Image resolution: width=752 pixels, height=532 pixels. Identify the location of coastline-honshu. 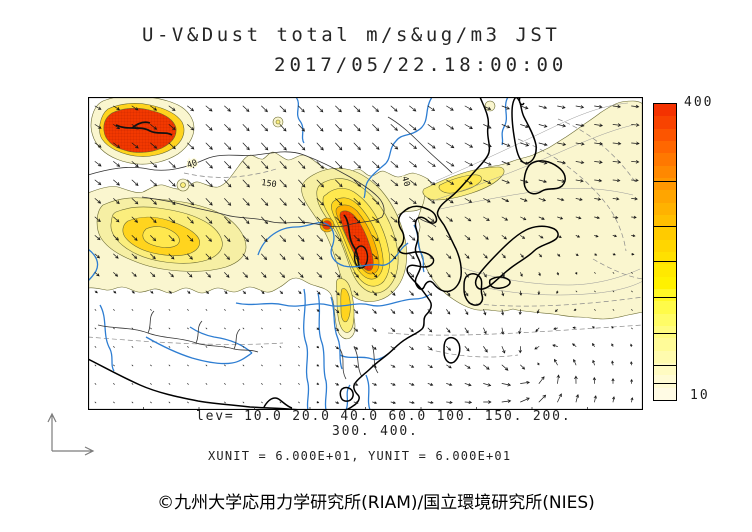
(516, 257).